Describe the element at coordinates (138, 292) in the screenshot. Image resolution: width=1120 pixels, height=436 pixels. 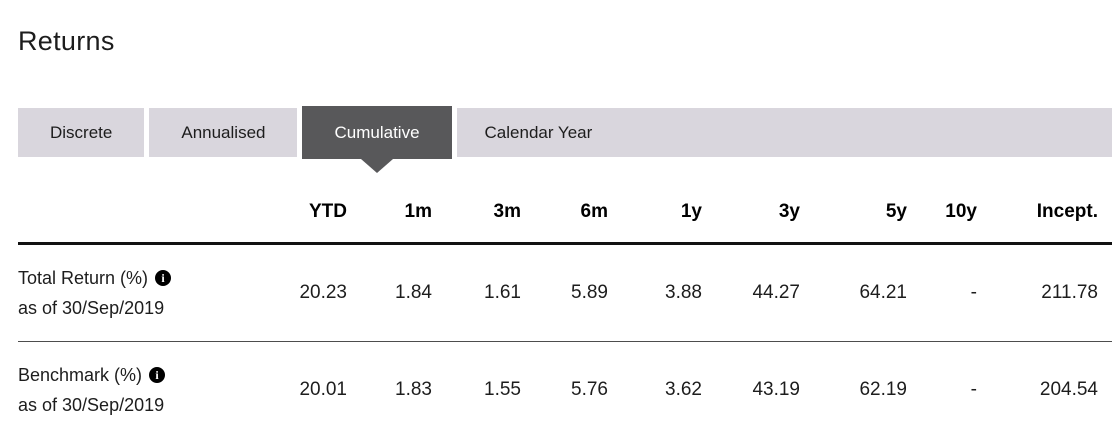
I see `row-header-total-return: Total Return (%) i as of 30/Sep/2019` at that location.